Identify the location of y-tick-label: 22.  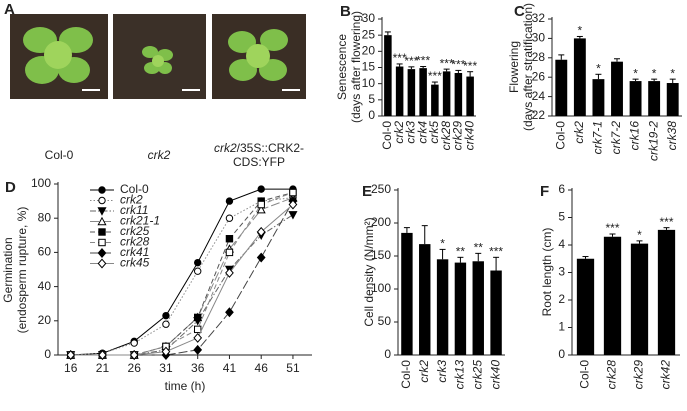
(539, 115).